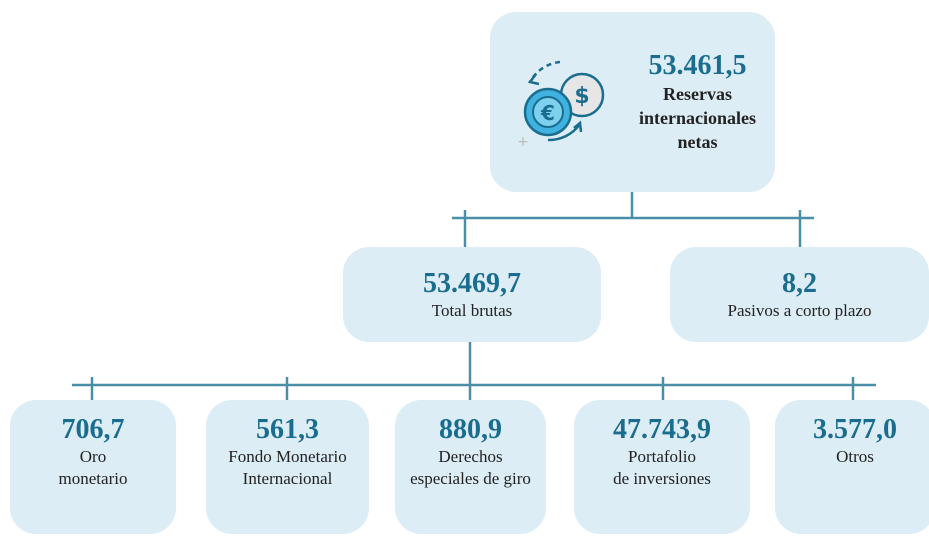  What do you see at coordinates (662, 429) in the screenshot?
I see `node-value: 47.743,9` at bounding box center [662, 429].